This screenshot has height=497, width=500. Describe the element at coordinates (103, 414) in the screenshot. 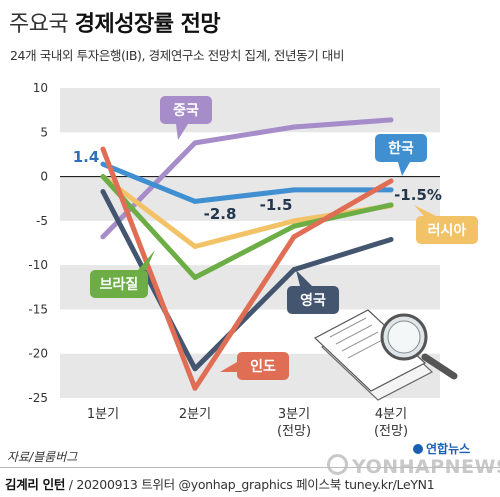

I see `x-tick-label: 1분기` at that location.